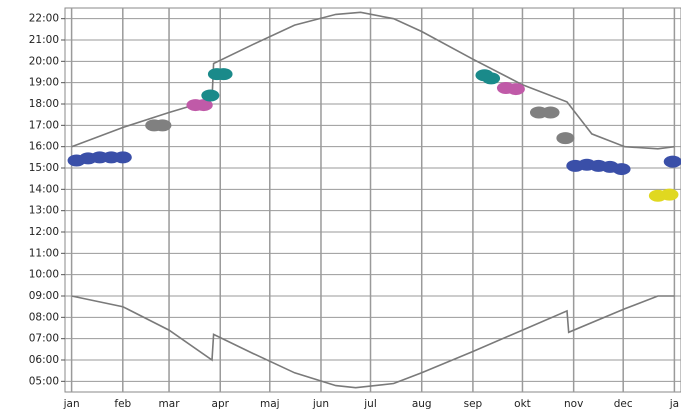 The image size is (681, 413). What do you see at coordinates (44, 40) in the screenshot?
I see `y-tick-label: 21:00` at bounding box center [44, 40].